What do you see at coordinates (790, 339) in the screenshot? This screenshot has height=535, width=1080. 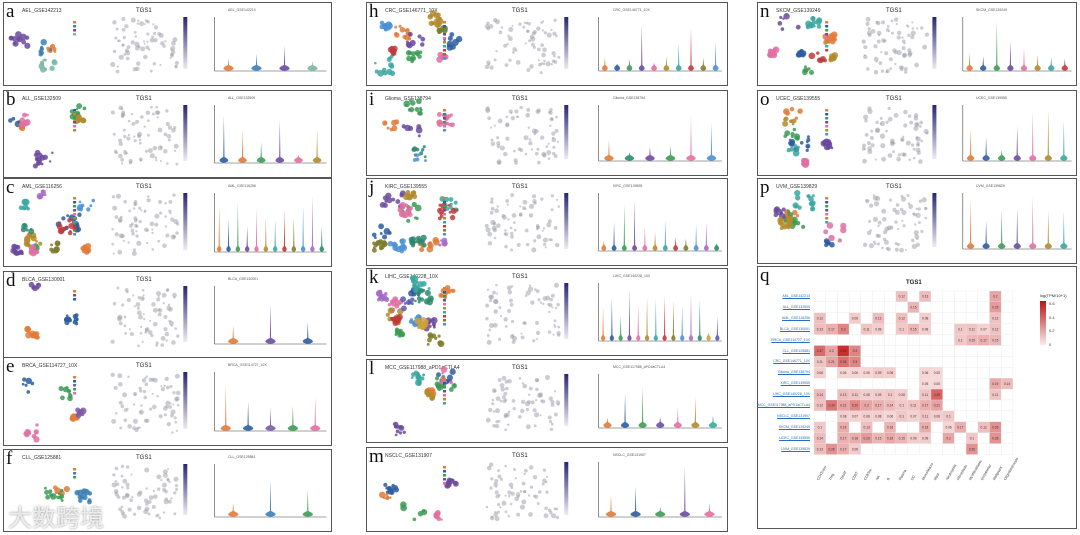 I see `heatmap-row-label: BRCA_GSE114727_10X` at bounding box center [790, 339].